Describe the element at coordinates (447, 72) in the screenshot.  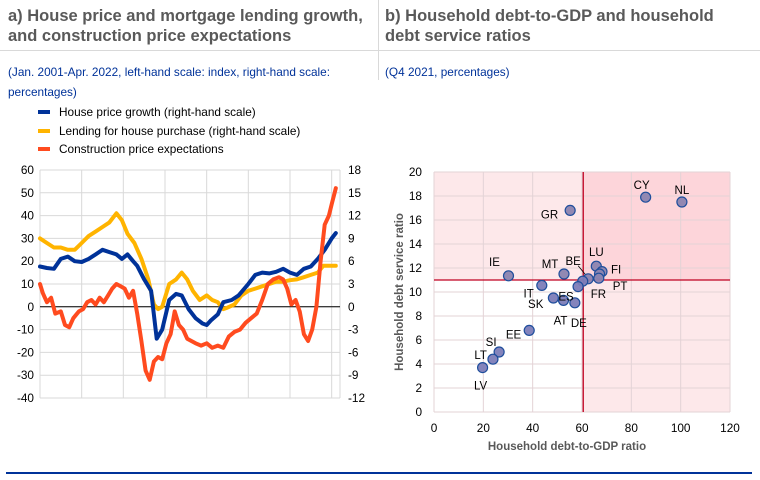
I see `panel-b-subtitle: (Q4 2021, percentages)` at that location.